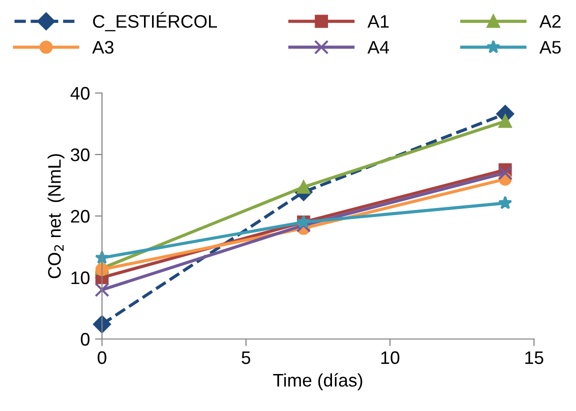 The width and height of the screenshot is (576, 411). What do you see at coordinates (378, 47) in the screenshot?
I see `legend-label: A4` at bounding box center [378, 47].